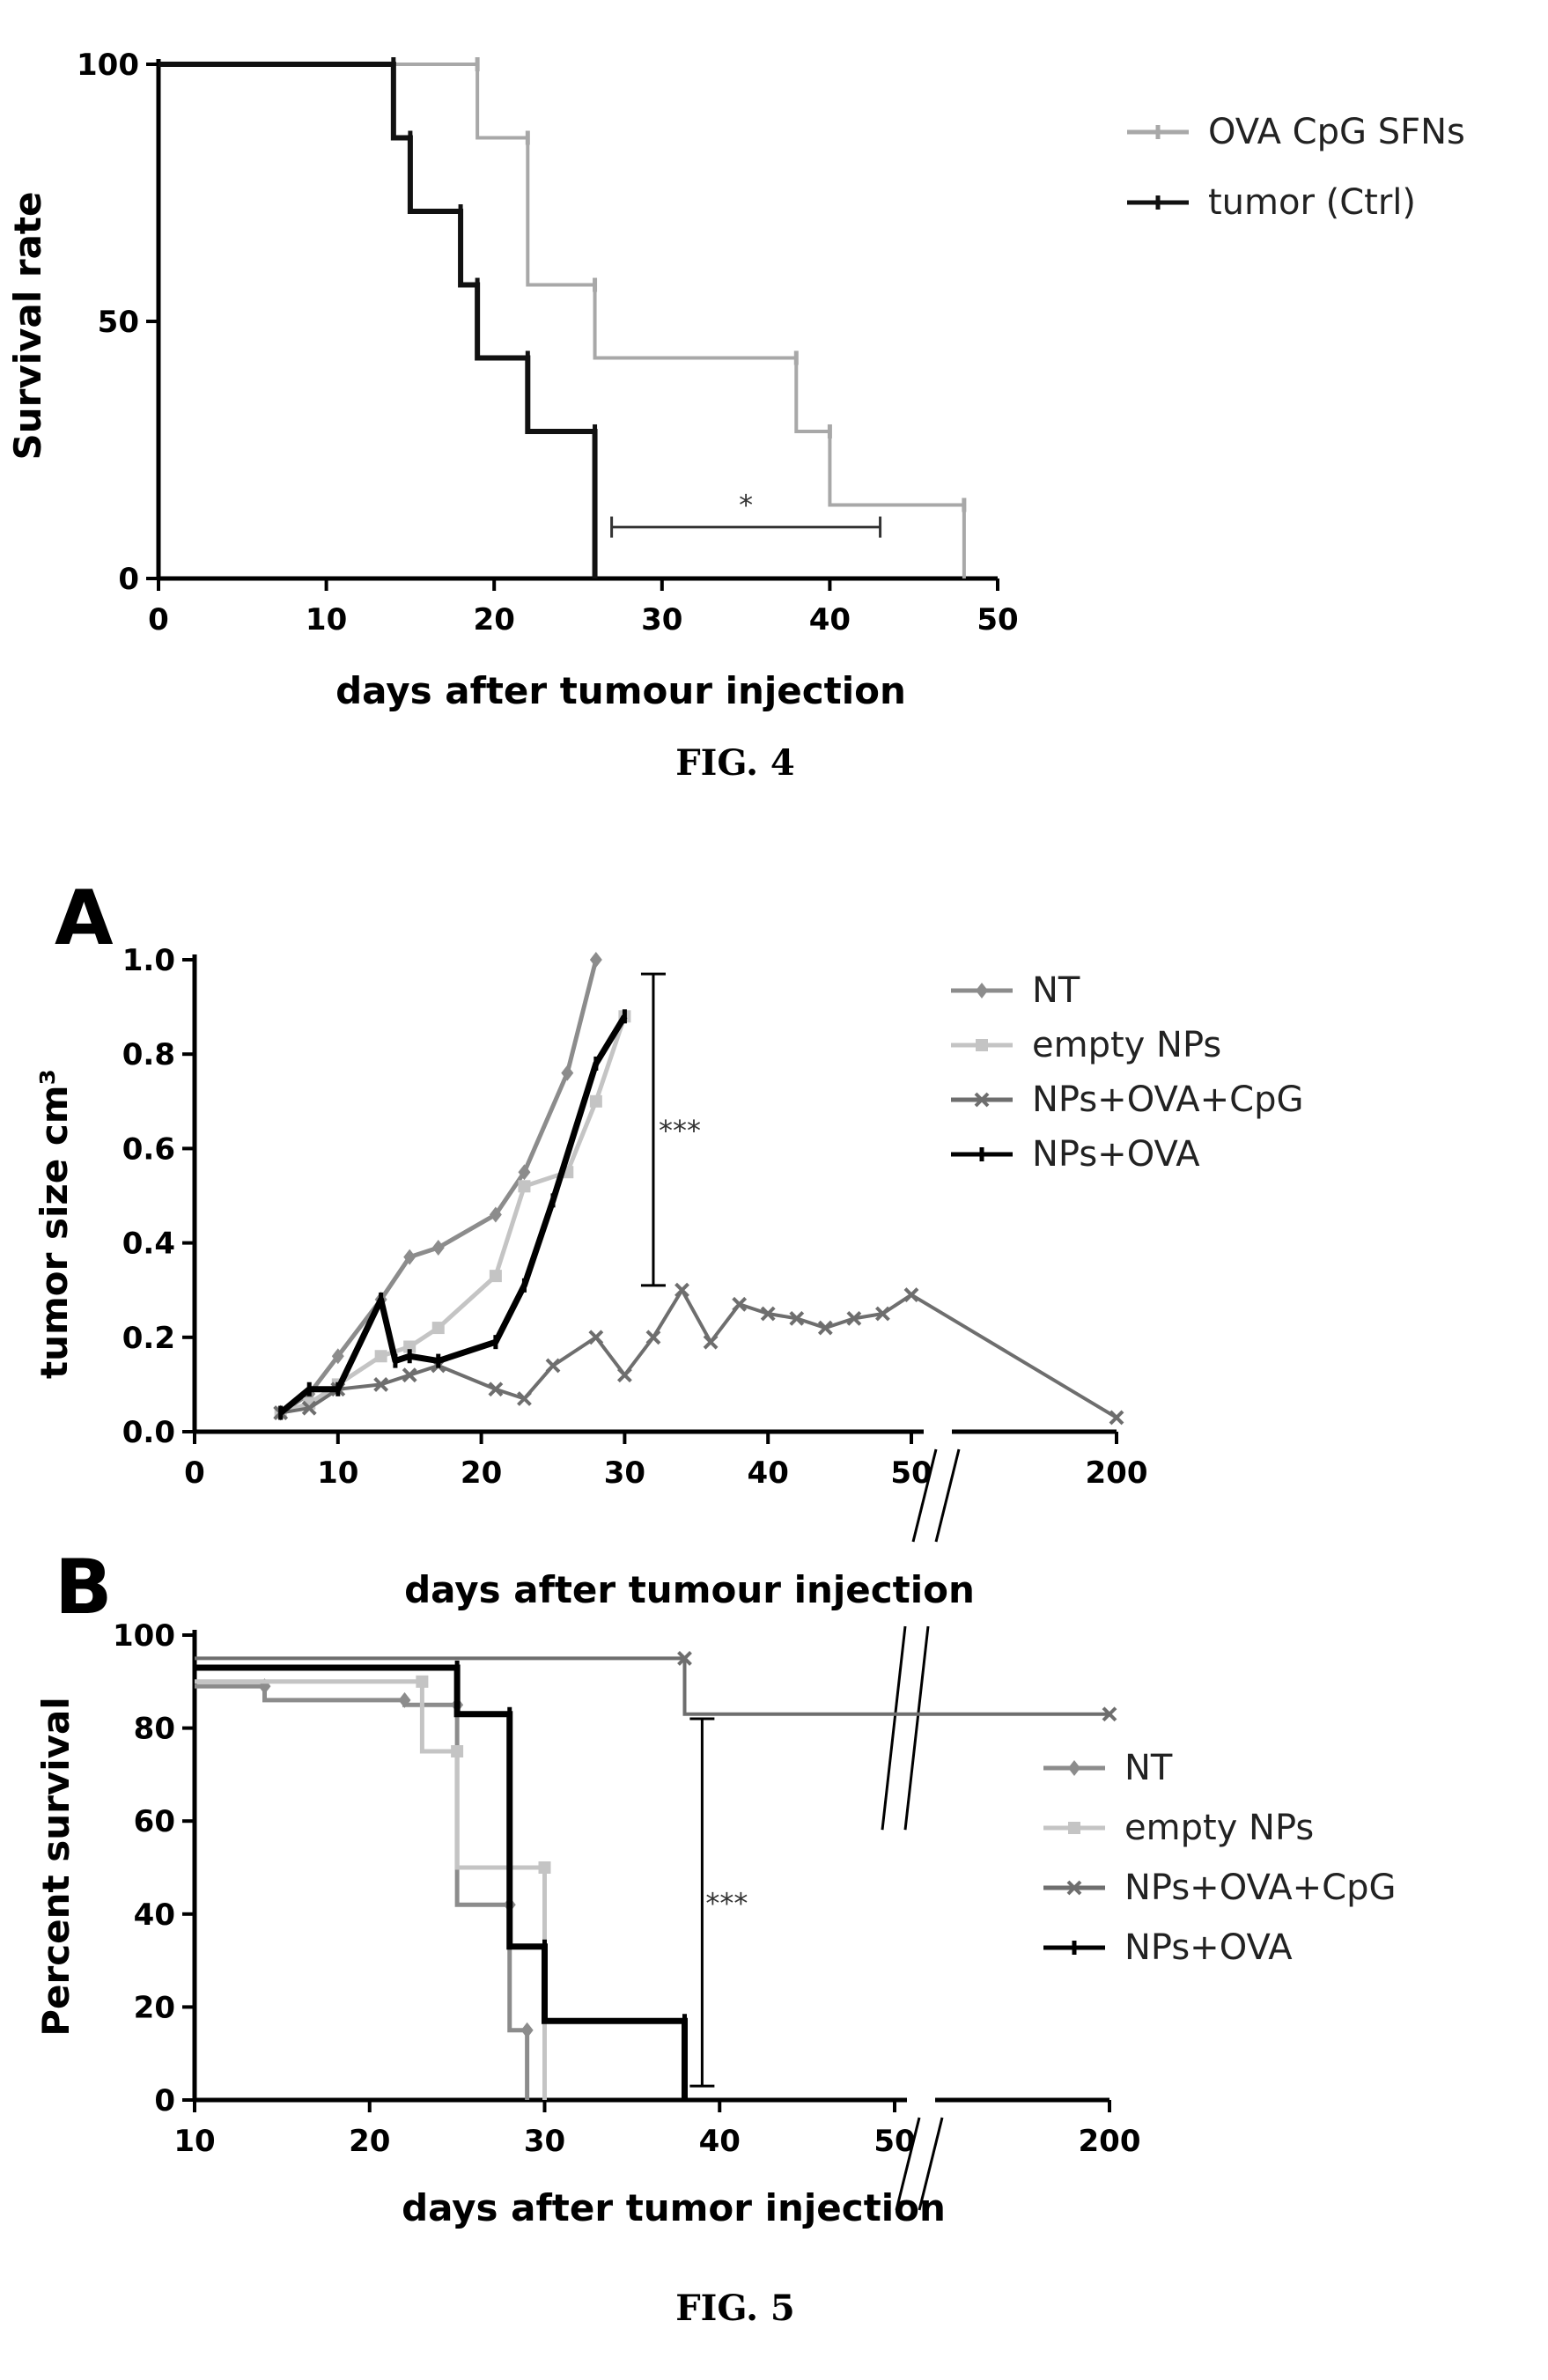 This screenshot has width=1548, height=2380. I want to click on fig5b-significance-label: ***, so click(726, 1903).